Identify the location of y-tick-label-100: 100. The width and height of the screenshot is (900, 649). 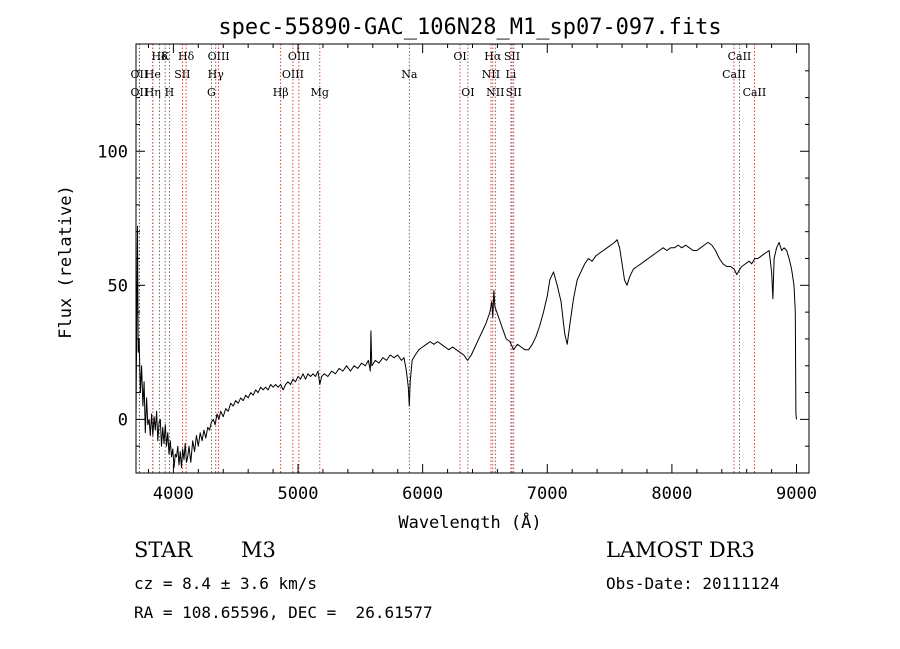
(112, 152).